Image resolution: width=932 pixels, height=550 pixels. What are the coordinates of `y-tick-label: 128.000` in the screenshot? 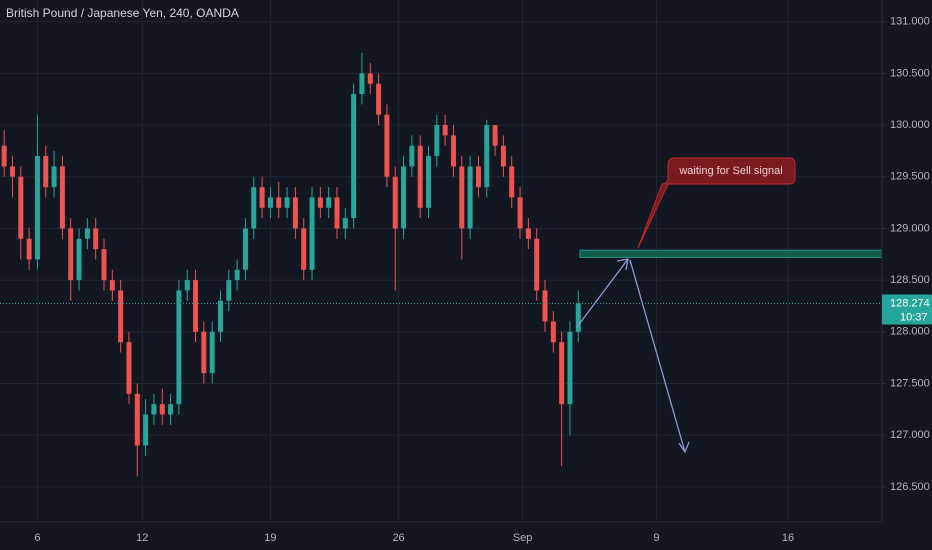 It's located at (910, 332).